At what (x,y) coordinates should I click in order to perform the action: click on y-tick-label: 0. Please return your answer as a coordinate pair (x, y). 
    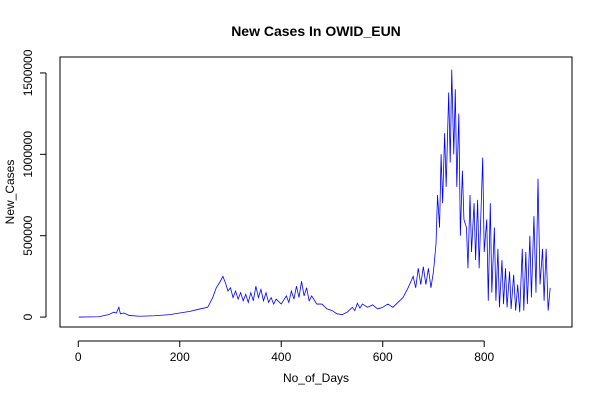
    Looking at the image, I should click on (28, 316).